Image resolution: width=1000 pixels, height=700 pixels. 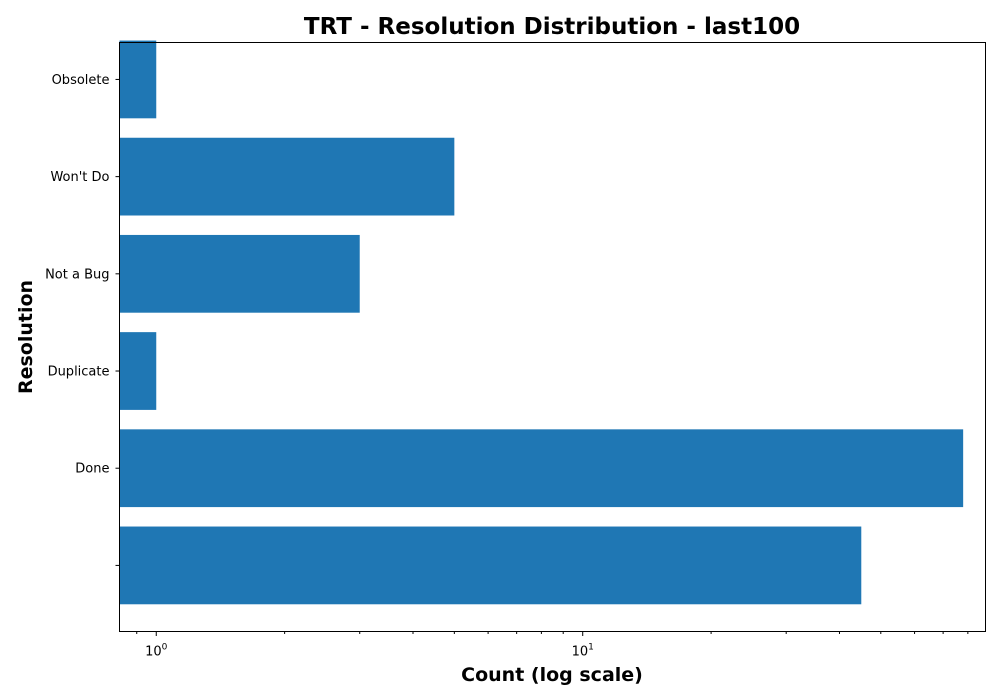 What do you see at coordinates (26, 337) in the screenshot?
I see `y-axis-label: Resolution` at bounding box center [26, 337].